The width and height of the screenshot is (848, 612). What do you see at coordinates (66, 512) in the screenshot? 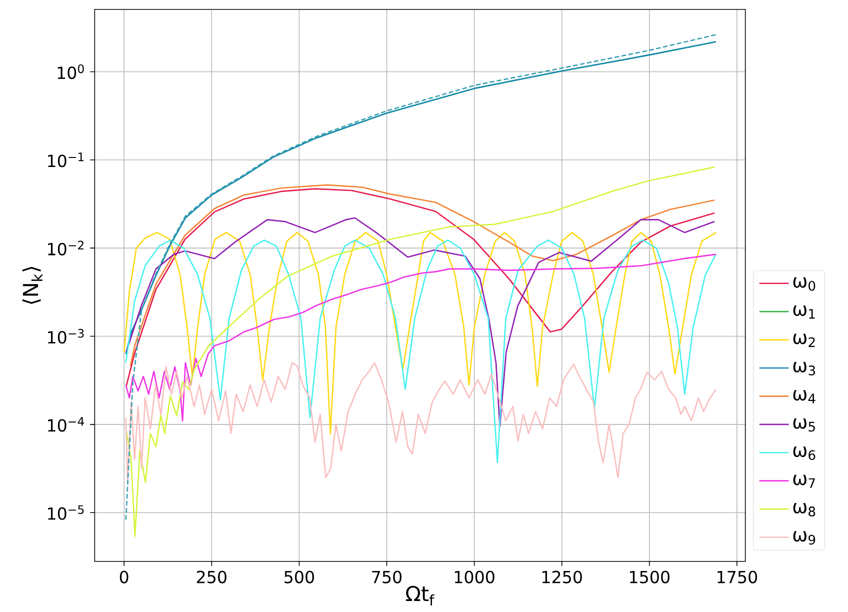
I see `y-tick-label: 10$^{−5}$` at bounding box center [66, 512].